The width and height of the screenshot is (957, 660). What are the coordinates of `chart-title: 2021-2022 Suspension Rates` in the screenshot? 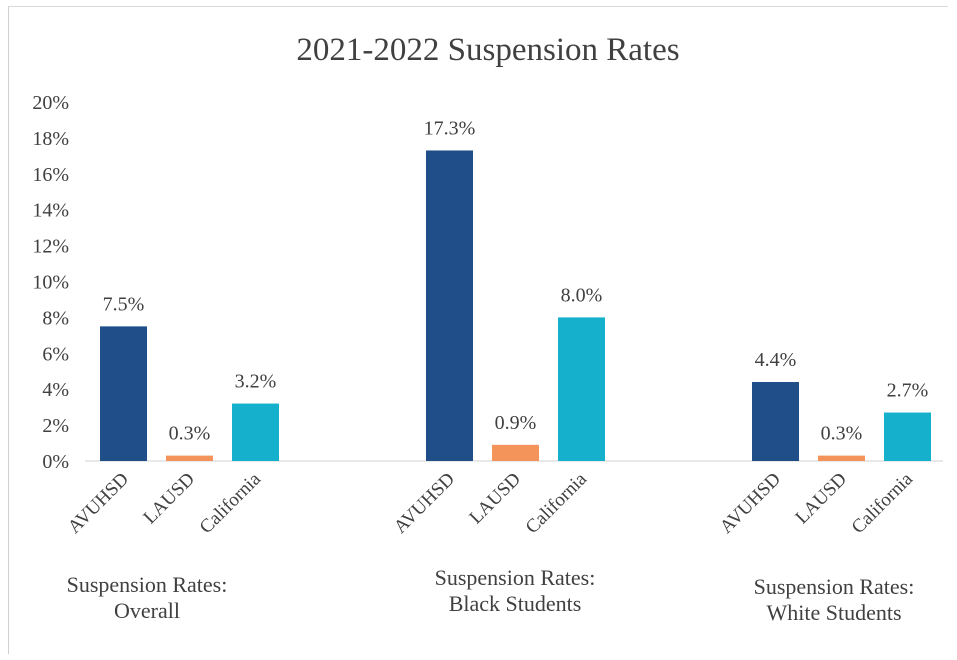 It's located at (487, 50).